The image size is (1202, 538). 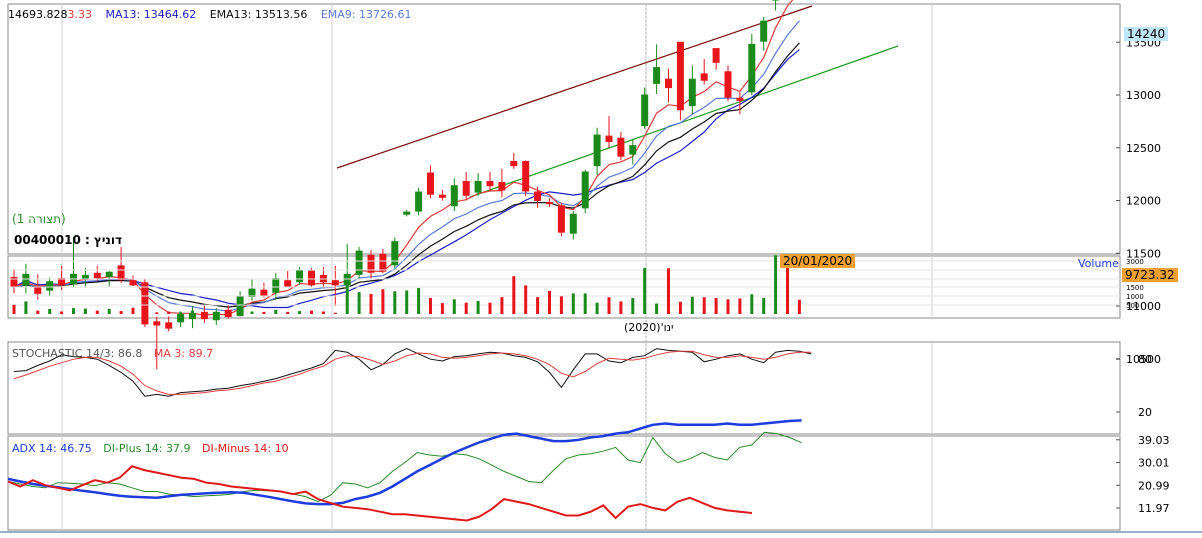 What do you see at coordinates (1143, 95) in the screenshot?
I see `price-tick-label: 13000` at bounding box center [1143, 95].